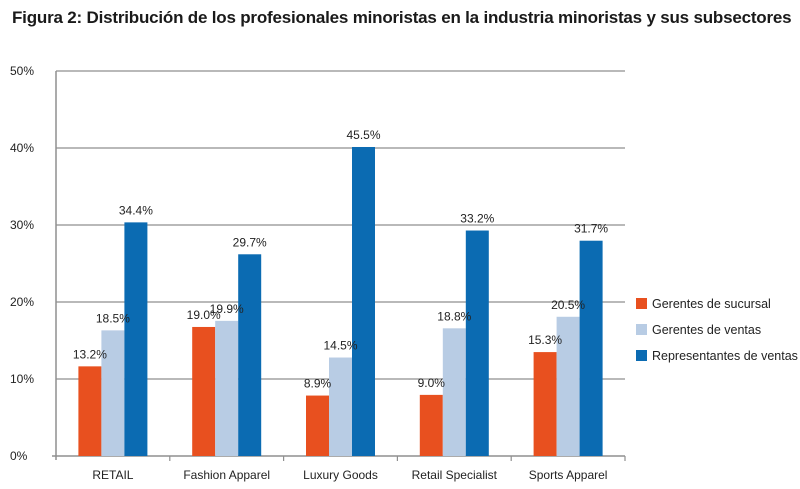  What do you see at coordinates (725, 356) in the screenshot?
I see `legend-label: Representantes de ventas` at bounding box center [725, 356].